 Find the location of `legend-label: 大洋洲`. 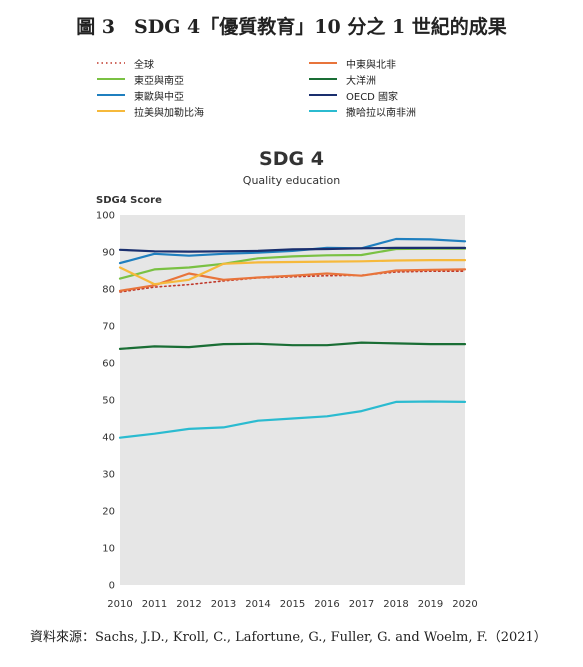

legend-label: 大洋洲 is located at coordinates (361, 81).